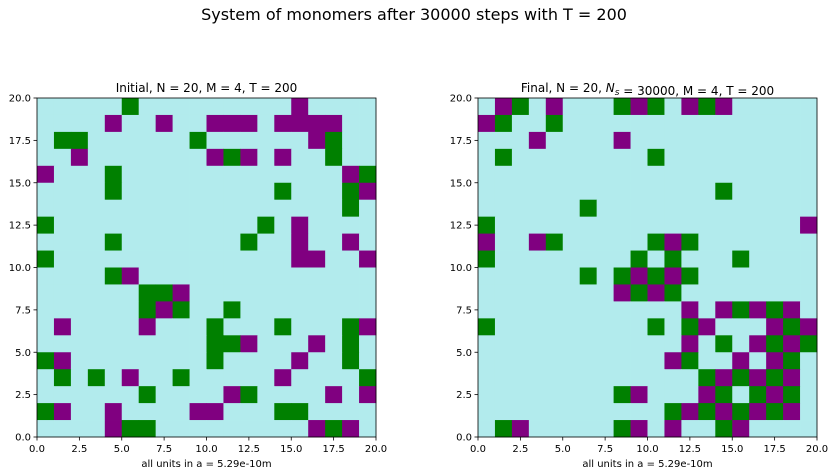  I want to click on y-tick-label: 15.0, so click(461, 183).